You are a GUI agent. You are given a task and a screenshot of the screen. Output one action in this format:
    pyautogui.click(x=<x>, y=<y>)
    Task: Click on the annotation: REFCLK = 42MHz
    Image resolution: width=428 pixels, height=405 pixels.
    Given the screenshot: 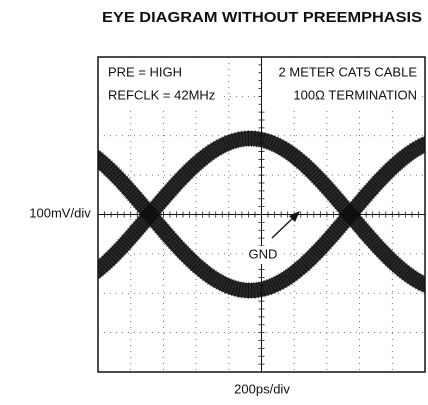 What is the action you would take?
    pyautogui.click(x=161, y=94)
    